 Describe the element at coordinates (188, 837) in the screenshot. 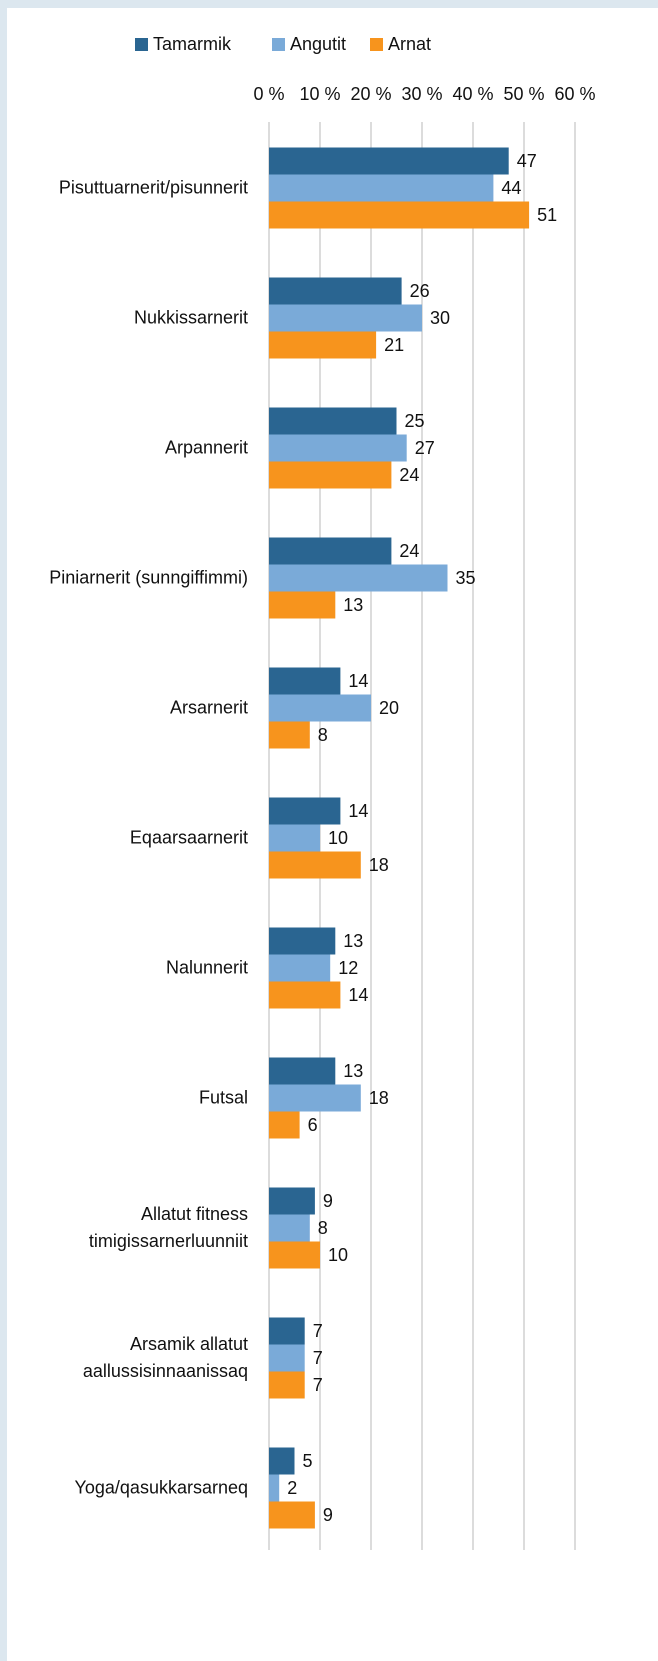

I see `category-label: Eqaarsaarnerit` at that location.